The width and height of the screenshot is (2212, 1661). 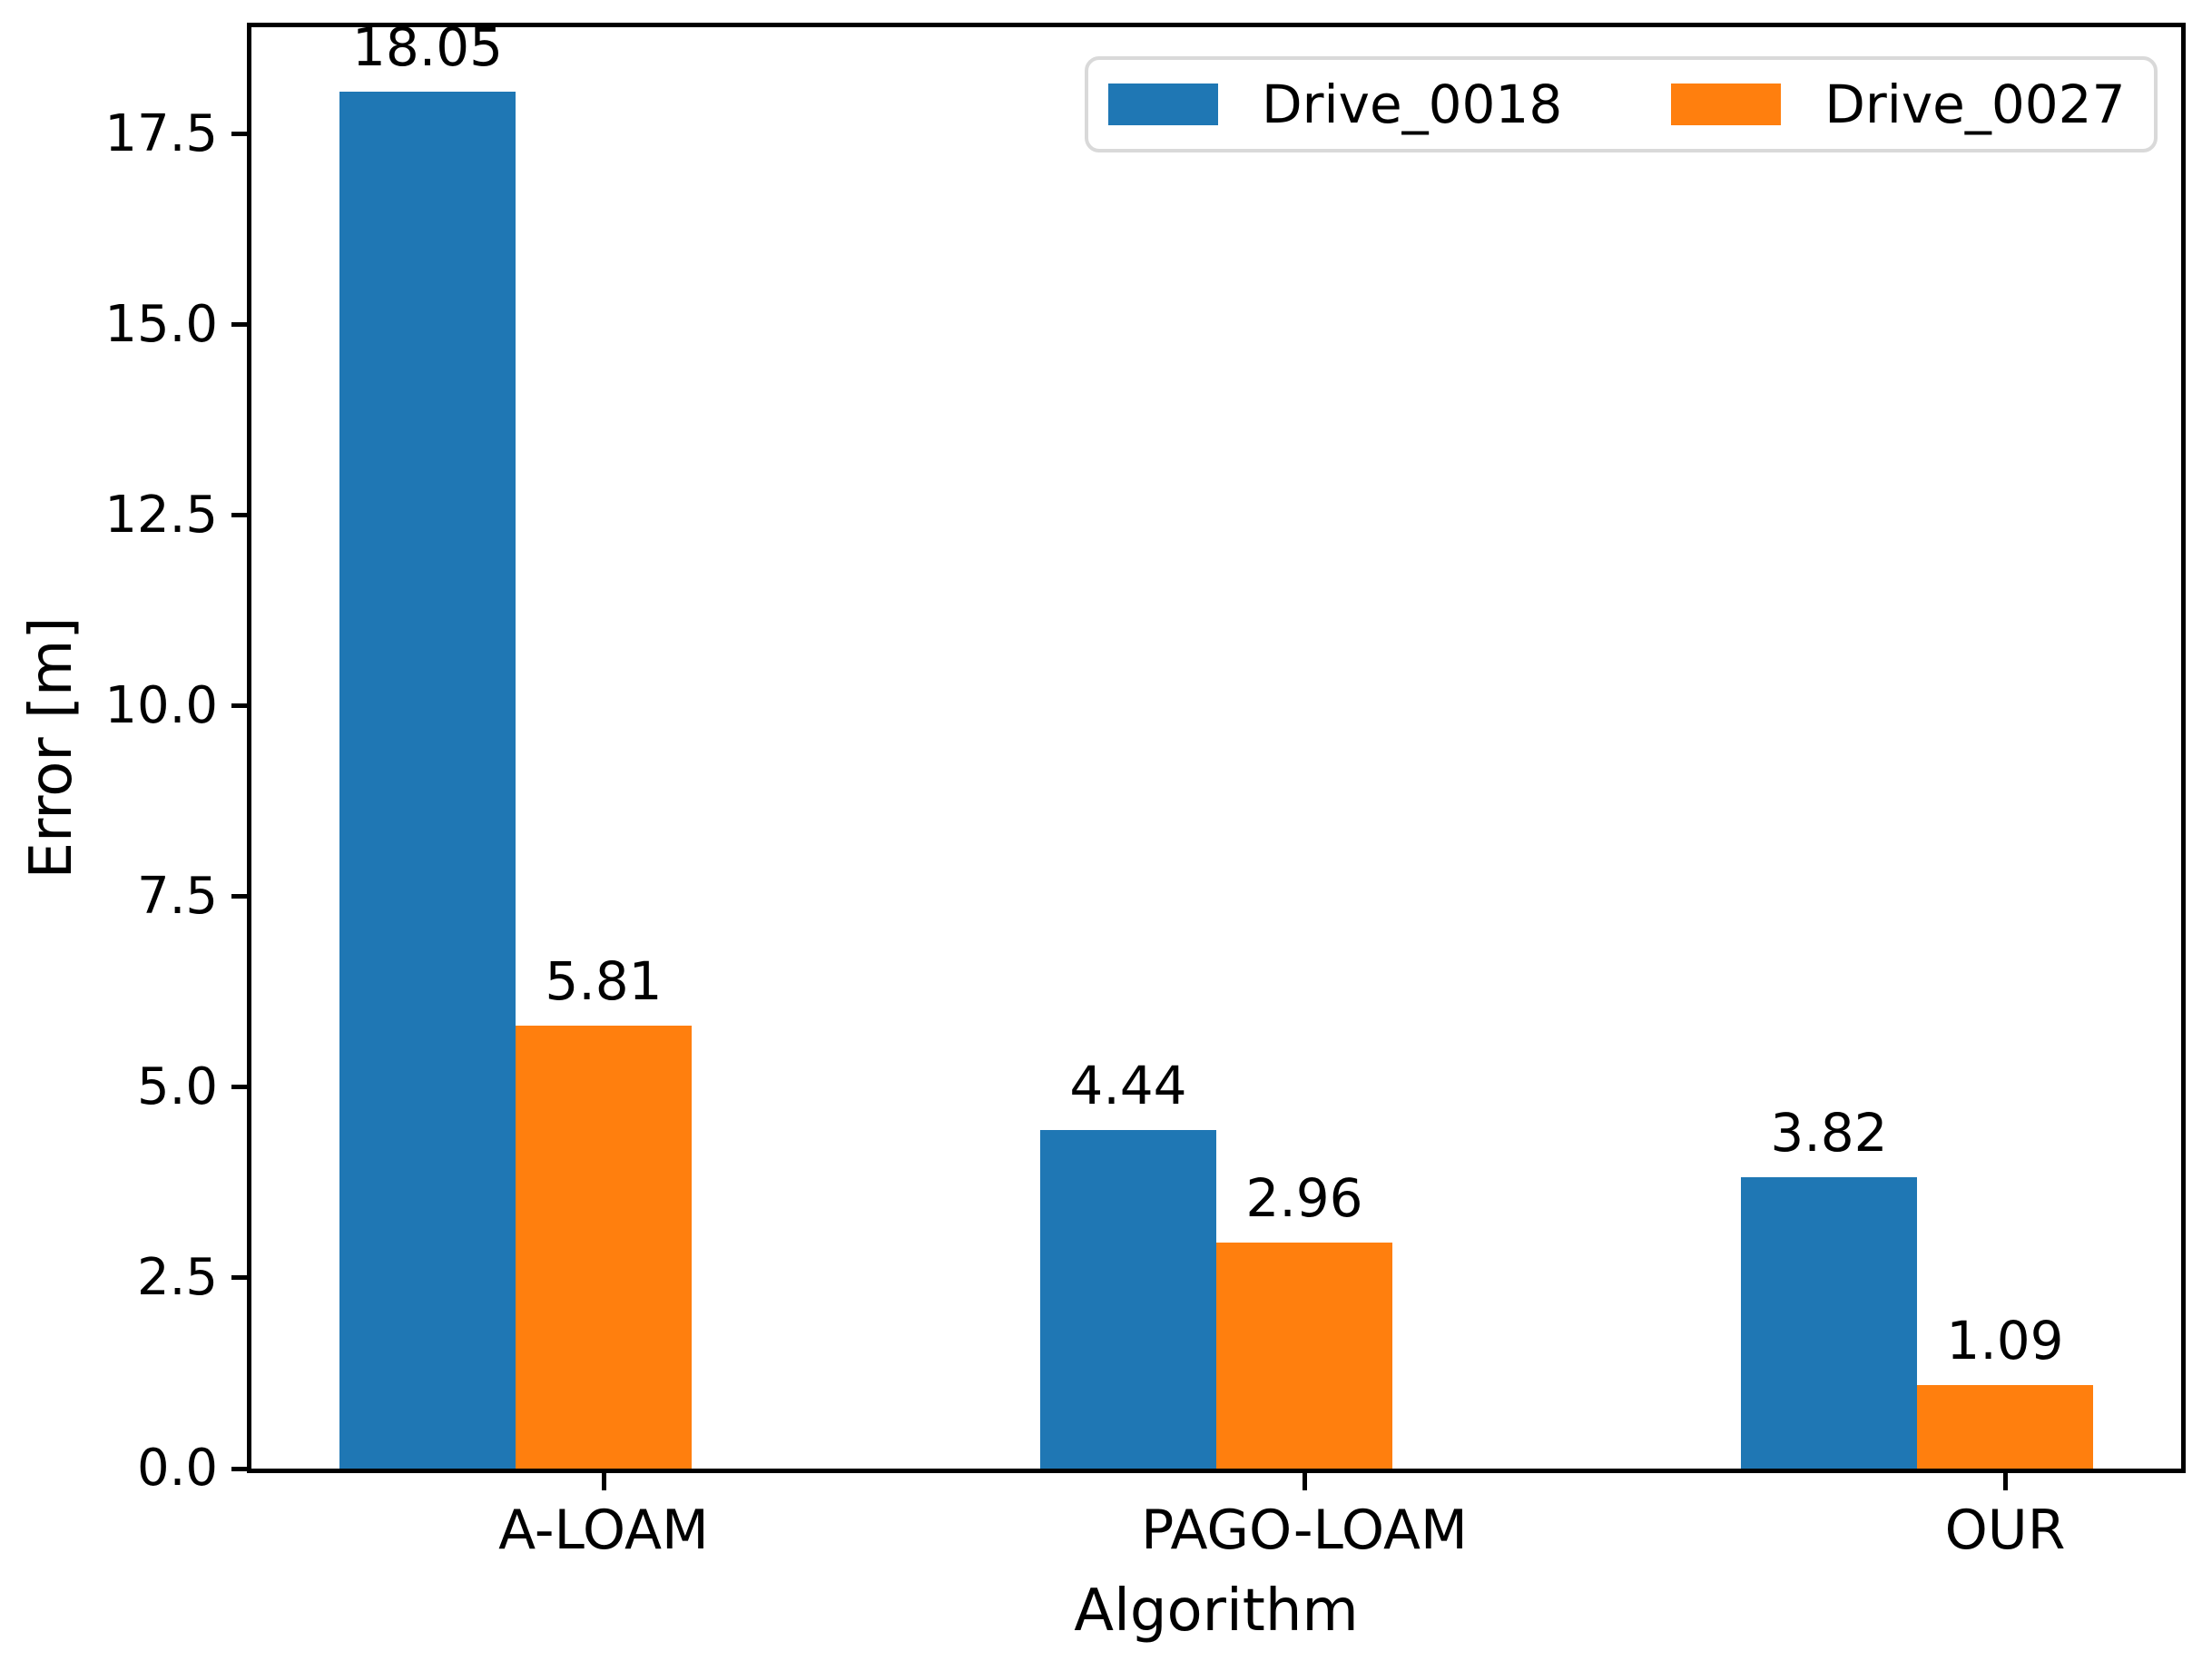 I want to click on x-tick-label-our: OUR, so click(x=2005, y=1530).